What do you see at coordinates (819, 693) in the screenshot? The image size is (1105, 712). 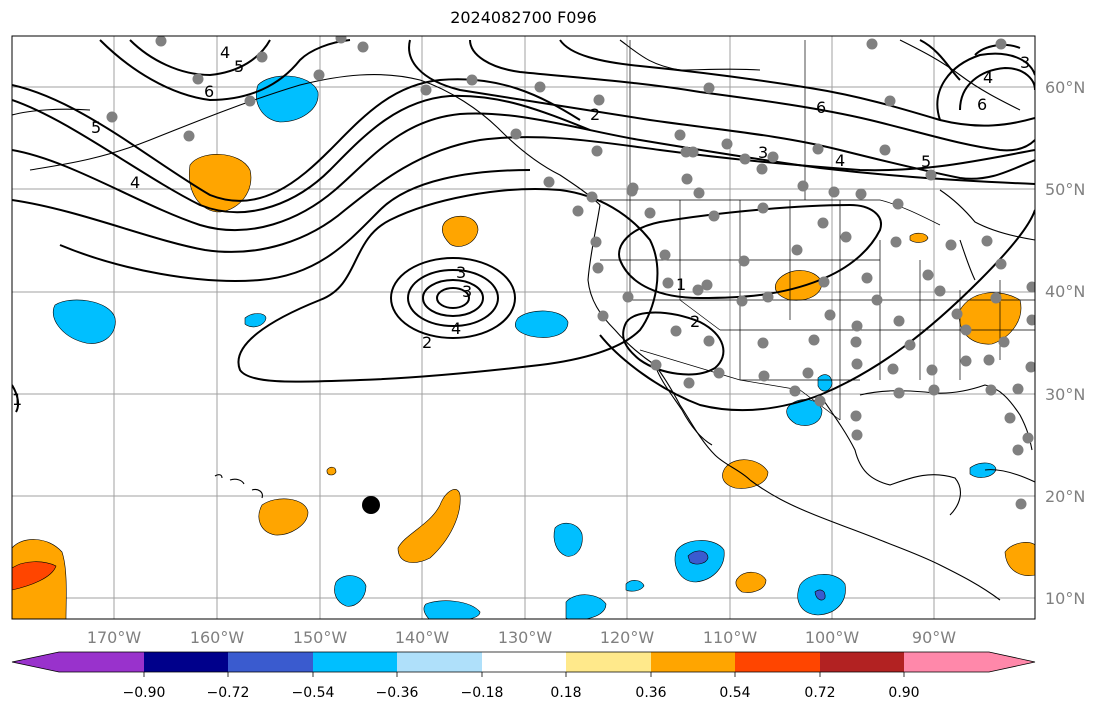 I see `colorbar-tick-label: 0.72` at bounding box center [819, 693].